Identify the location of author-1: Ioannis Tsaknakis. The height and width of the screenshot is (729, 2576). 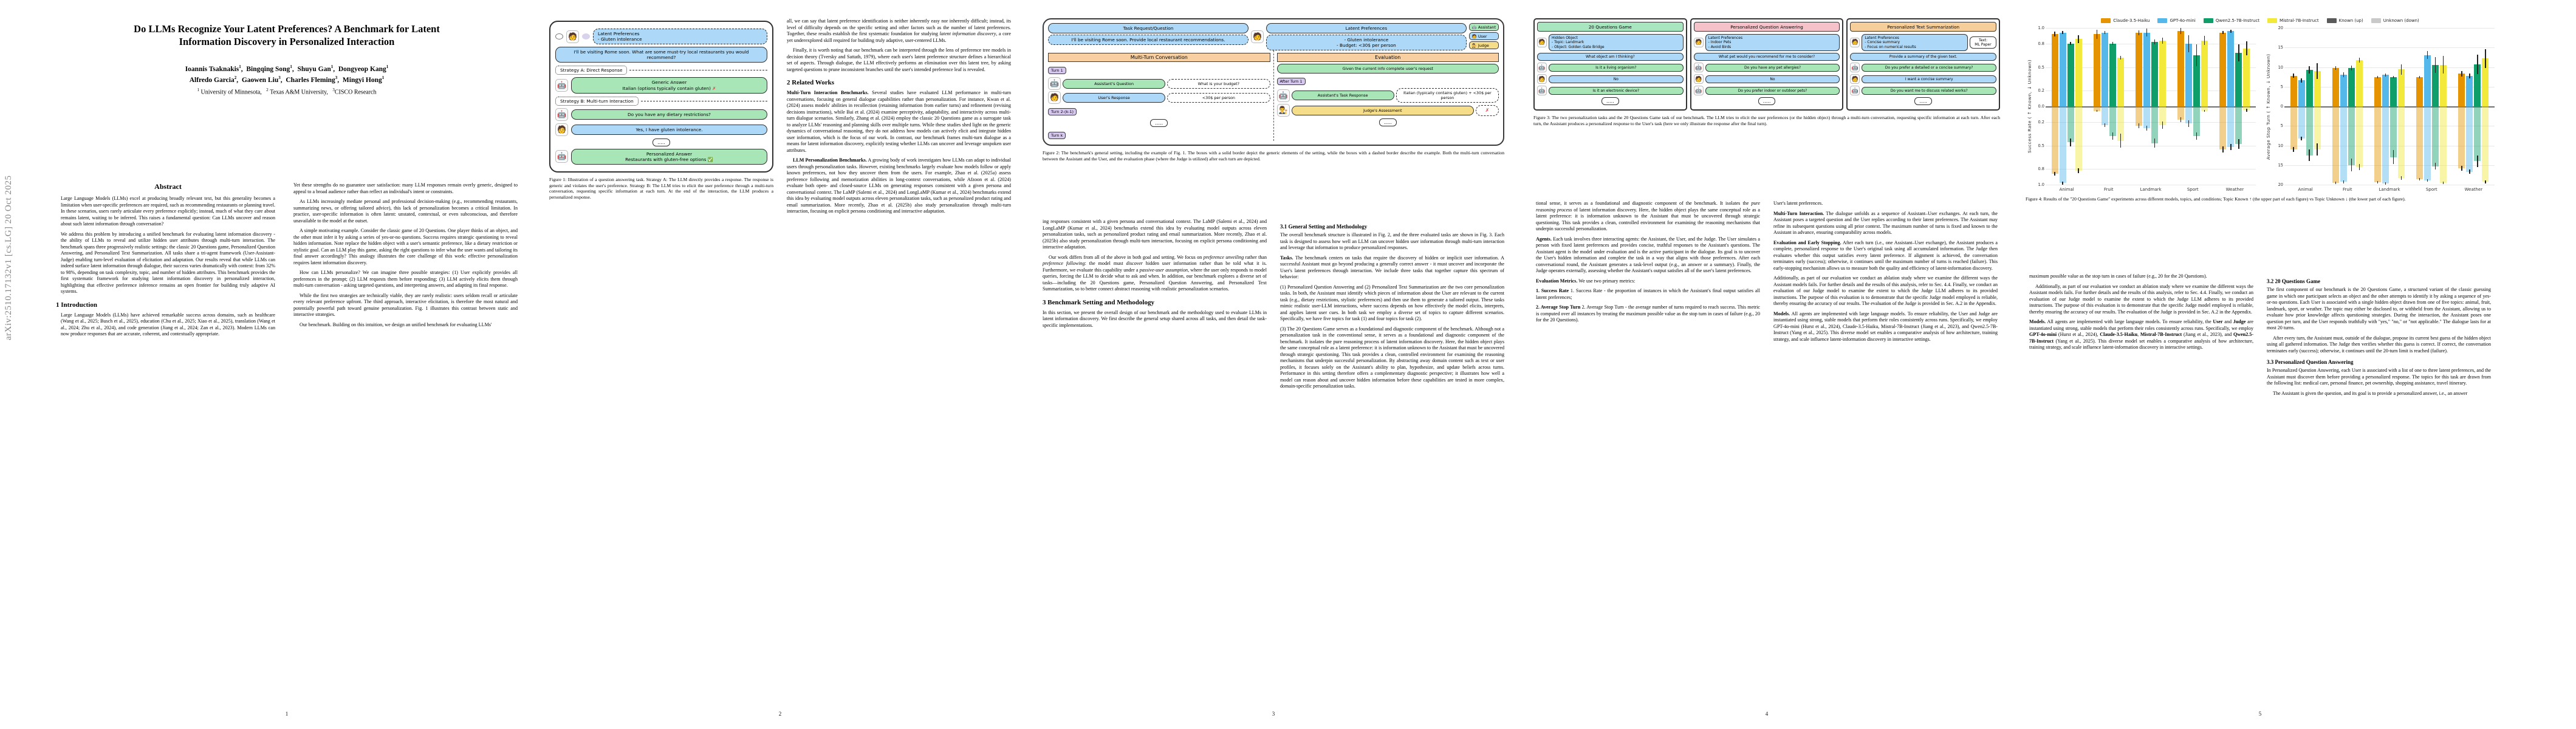
(212, 70).